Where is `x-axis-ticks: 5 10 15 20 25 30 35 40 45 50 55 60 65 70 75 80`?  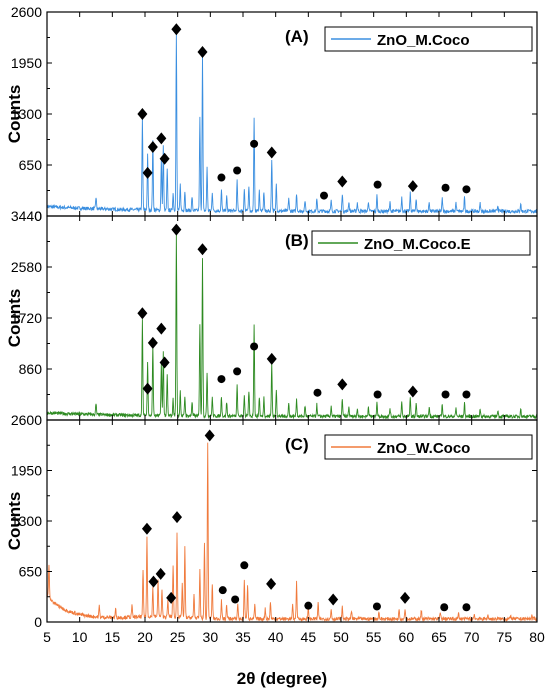 x-axis-ticks: 5 10 15 20 25 30 35 40 45 50 55 60 65 70 75 80 is located at coordinates (294, 637).